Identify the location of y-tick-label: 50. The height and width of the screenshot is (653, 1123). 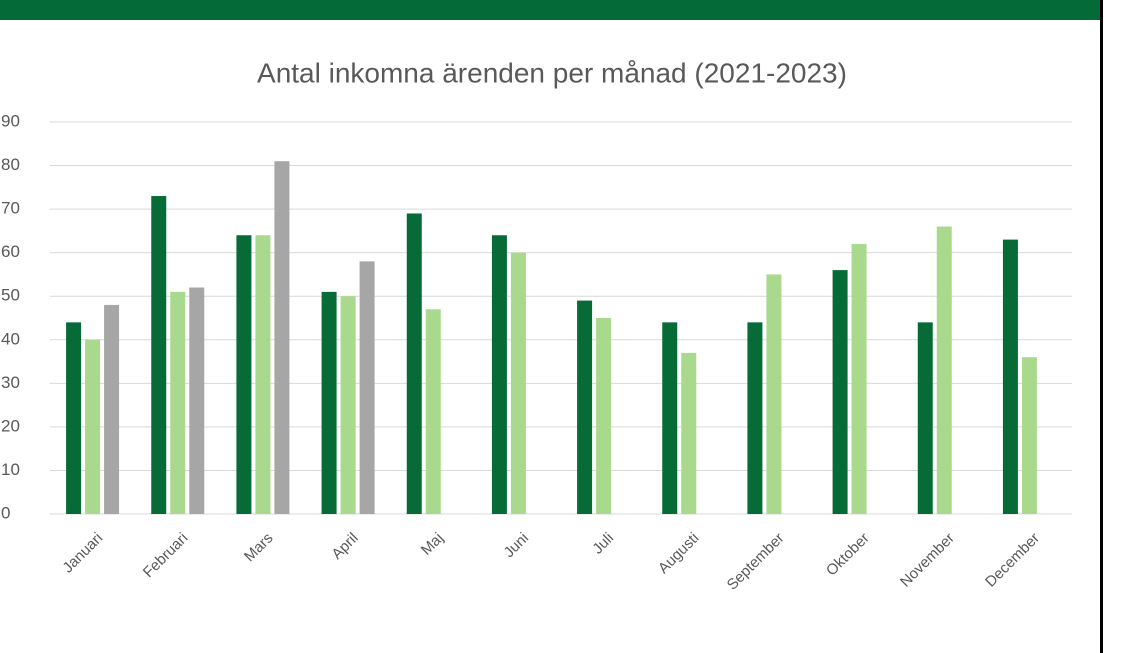
(10, 295).